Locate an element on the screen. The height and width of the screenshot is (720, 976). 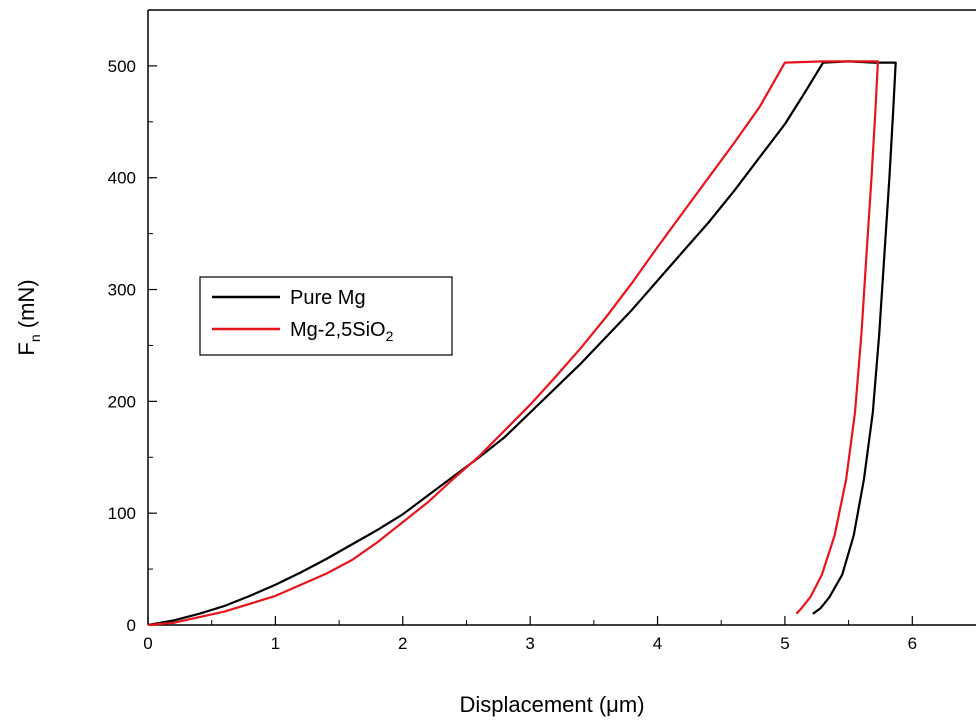
x-tick-label: 3 is located at coordinates (529, 643).